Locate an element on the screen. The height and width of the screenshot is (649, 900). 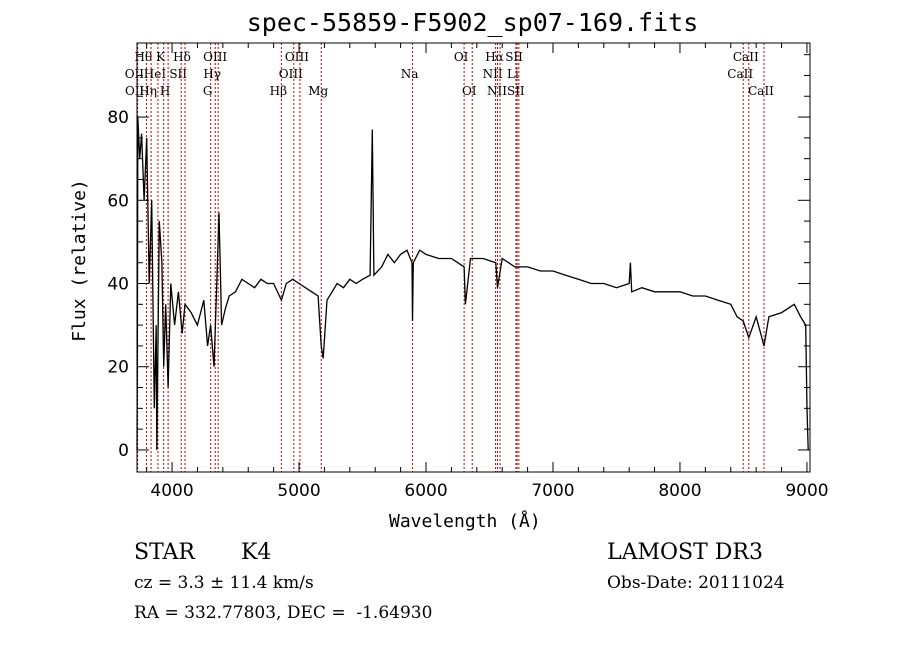
y-tick-label: 0 is located at coordinates (123, 451).